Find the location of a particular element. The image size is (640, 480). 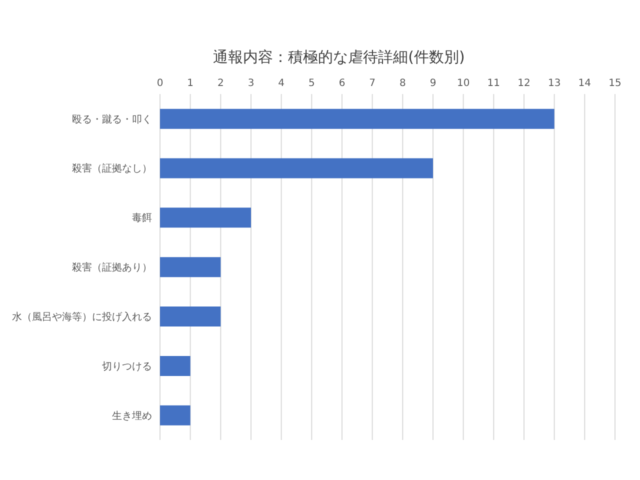

x-tick-label: 2 is located at coordinates (220, 83).